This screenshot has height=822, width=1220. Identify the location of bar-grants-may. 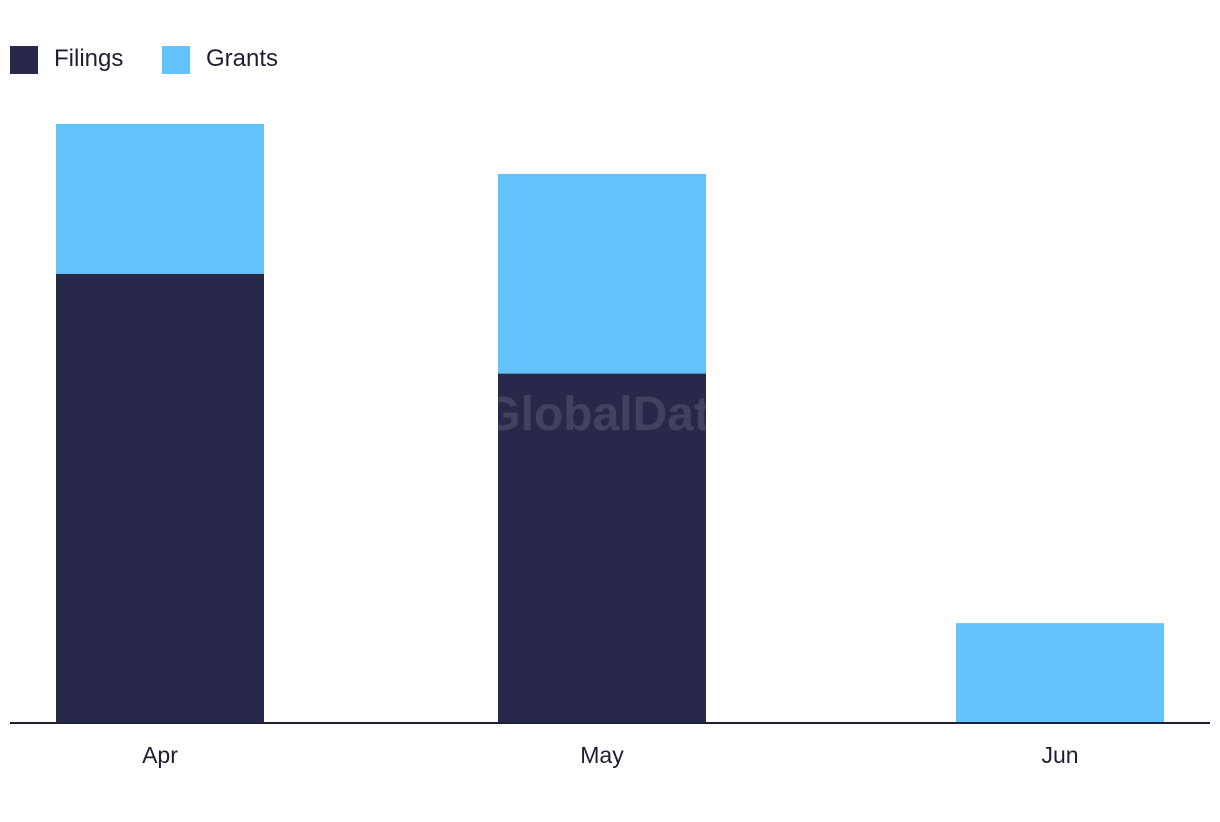
(602, 273).